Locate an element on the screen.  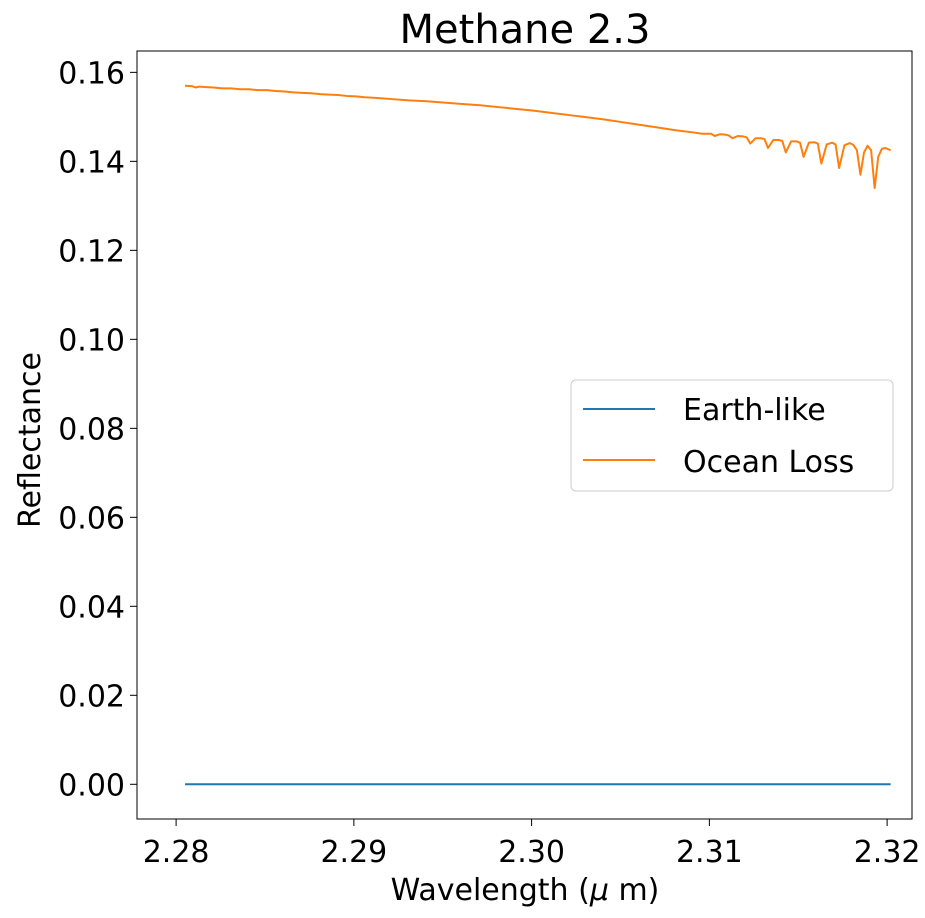
legend-label-earth-like: Earth-like is located at coordinates (754, 410).